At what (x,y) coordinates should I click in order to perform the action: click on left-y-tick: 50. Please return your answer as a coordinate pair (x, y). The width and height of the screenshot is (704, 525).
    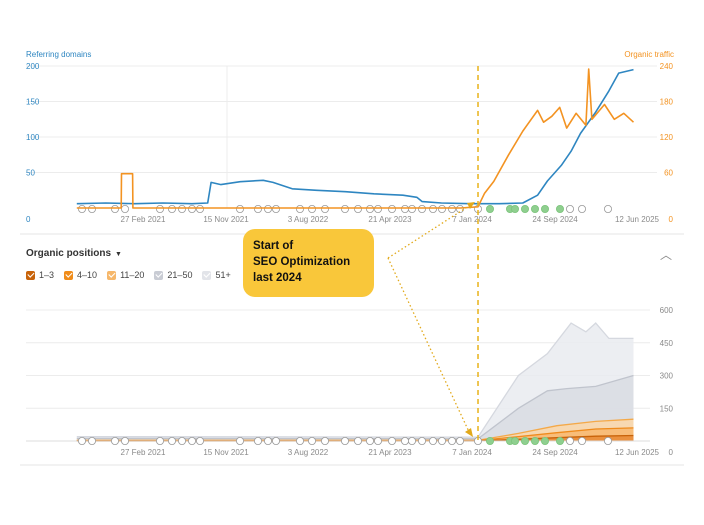
    Looking at the image, I should click on (30, 173).